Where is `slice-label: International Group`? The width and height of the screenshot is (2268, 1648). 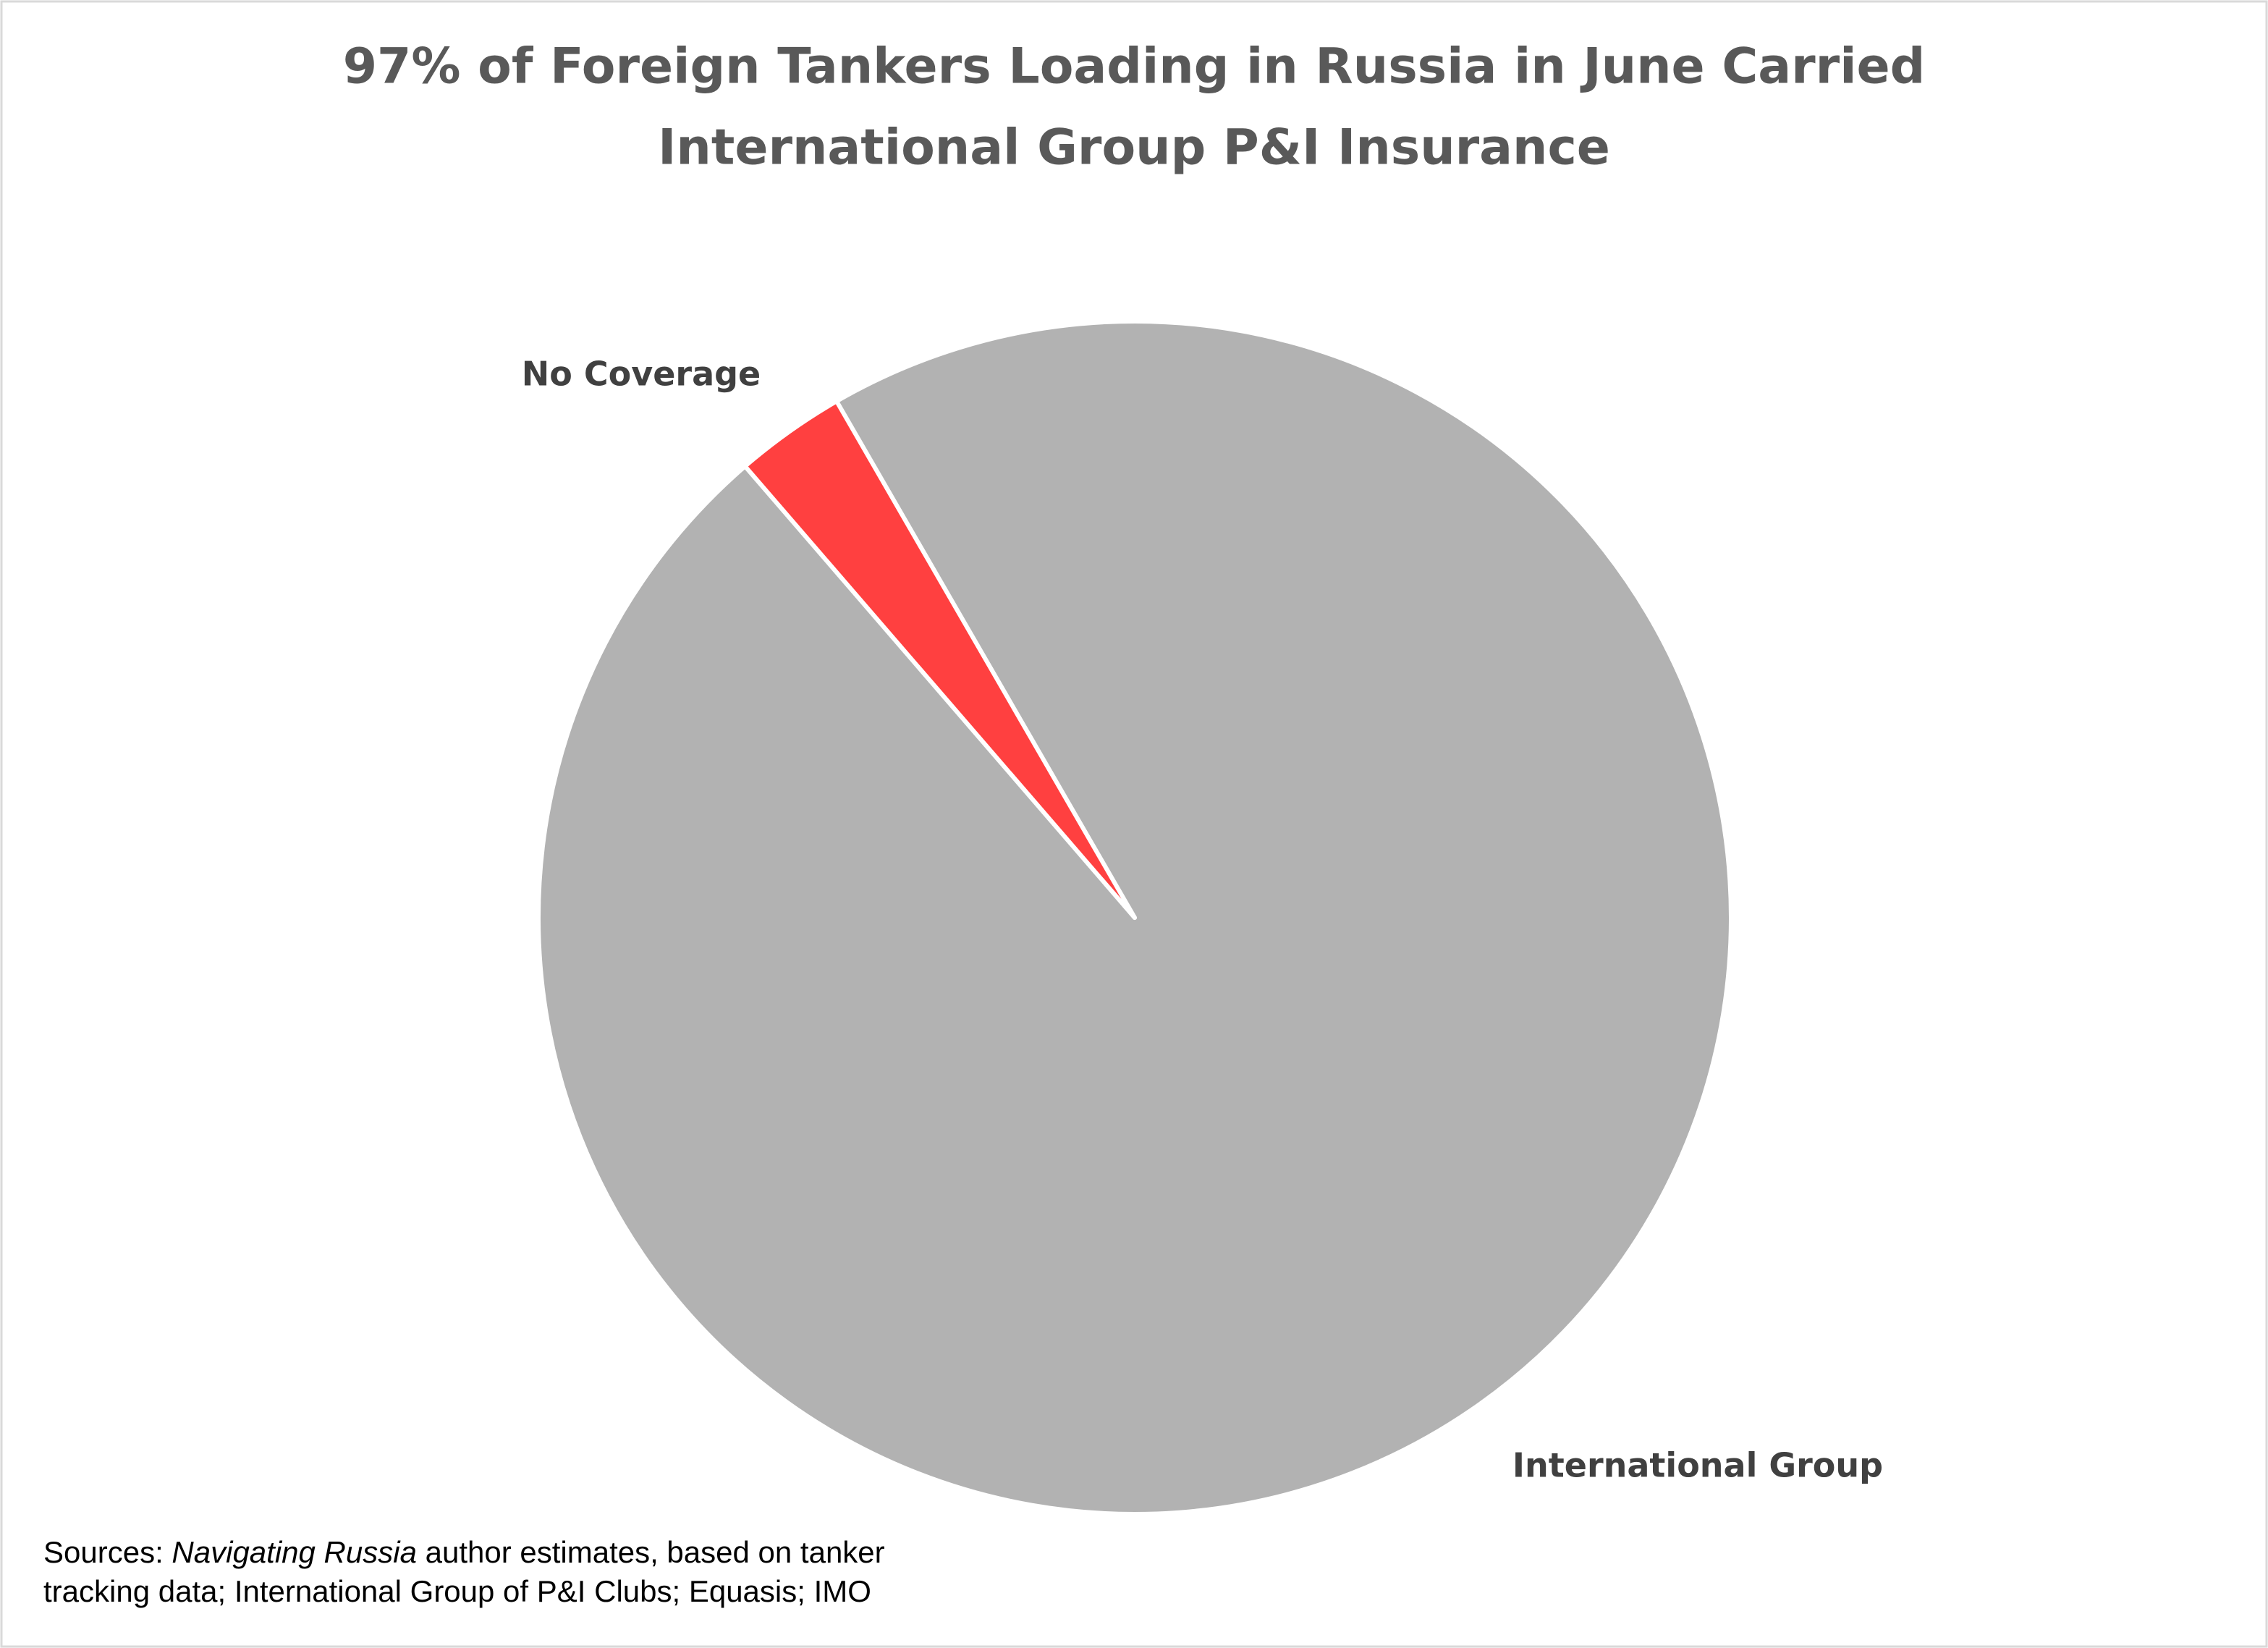
slice-label: International Group is located at coordinates (1697, 1465).